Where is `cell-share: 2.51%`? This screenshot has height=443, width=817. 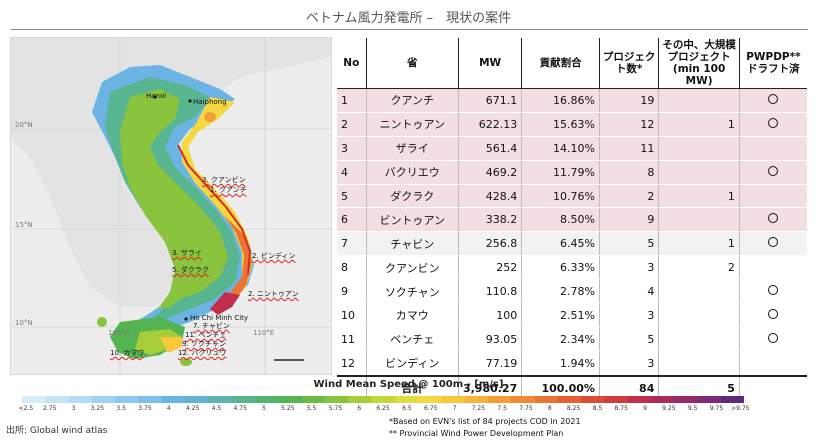 cell-share: 2.51% is located at coordinates (560, 315).